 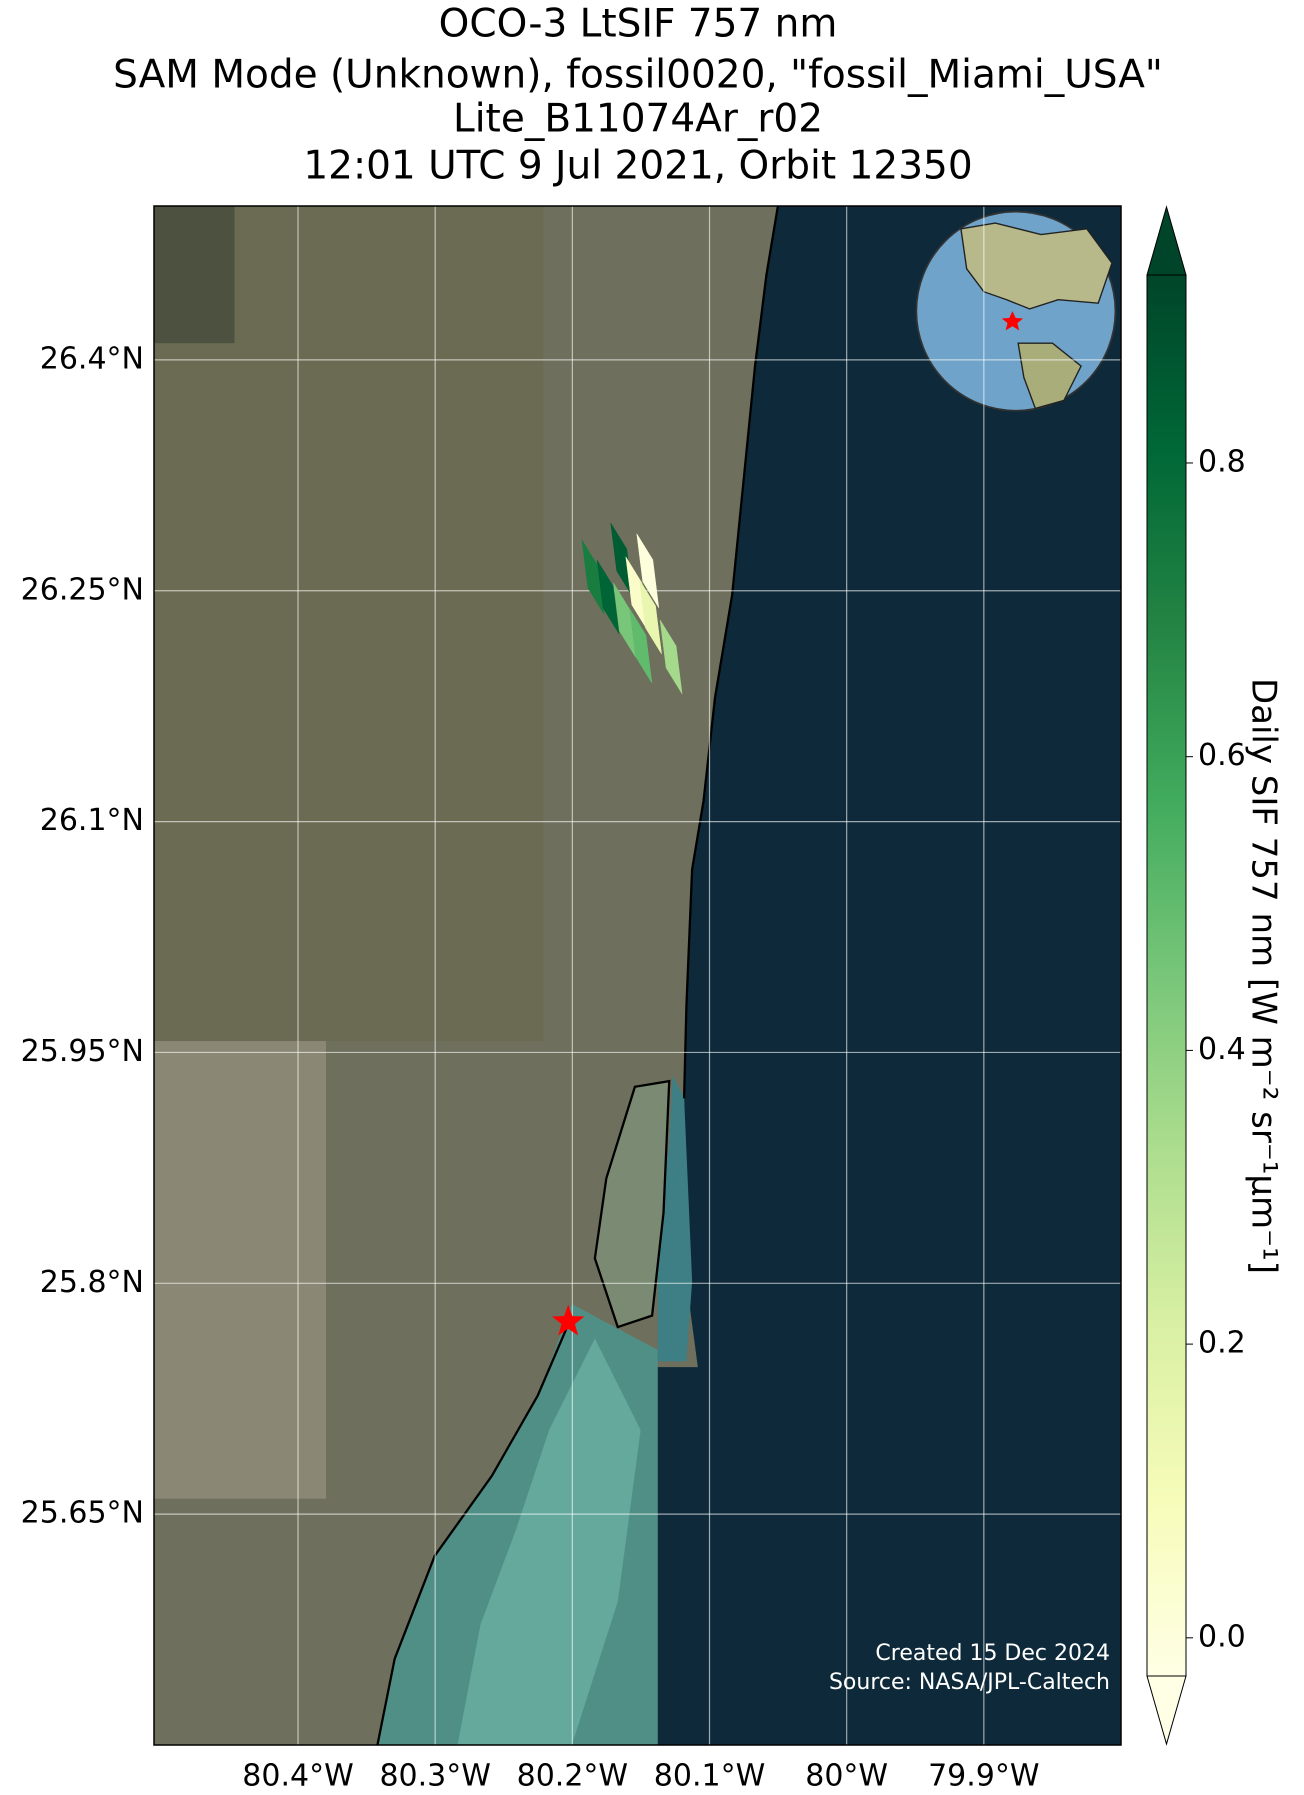 What do you see at coordinates (709, 1776) in the screenshot?
I see `x-tick-label: 80.1°W` at bounding box center [709, 1776].